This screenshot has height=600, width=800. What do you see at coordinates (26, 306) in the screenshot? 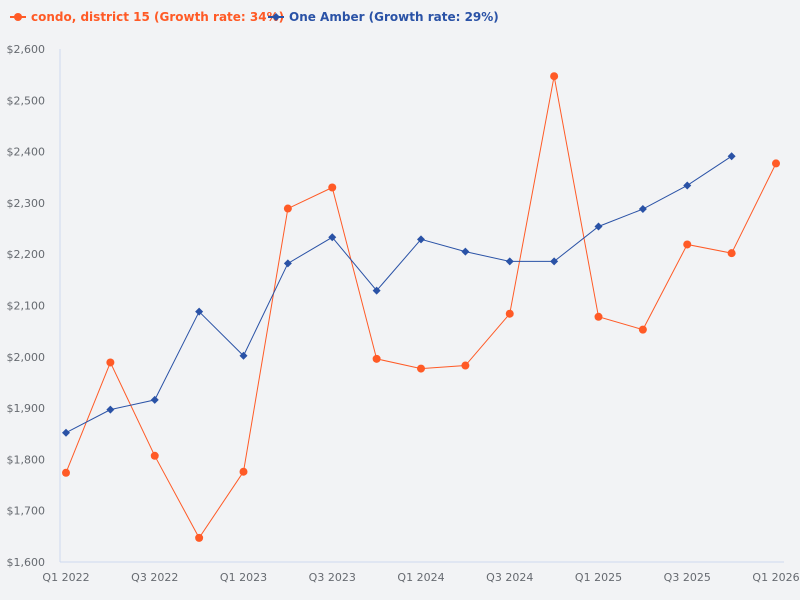
I see `y-tick-label: $2,100` at bounding box center [26, 306].